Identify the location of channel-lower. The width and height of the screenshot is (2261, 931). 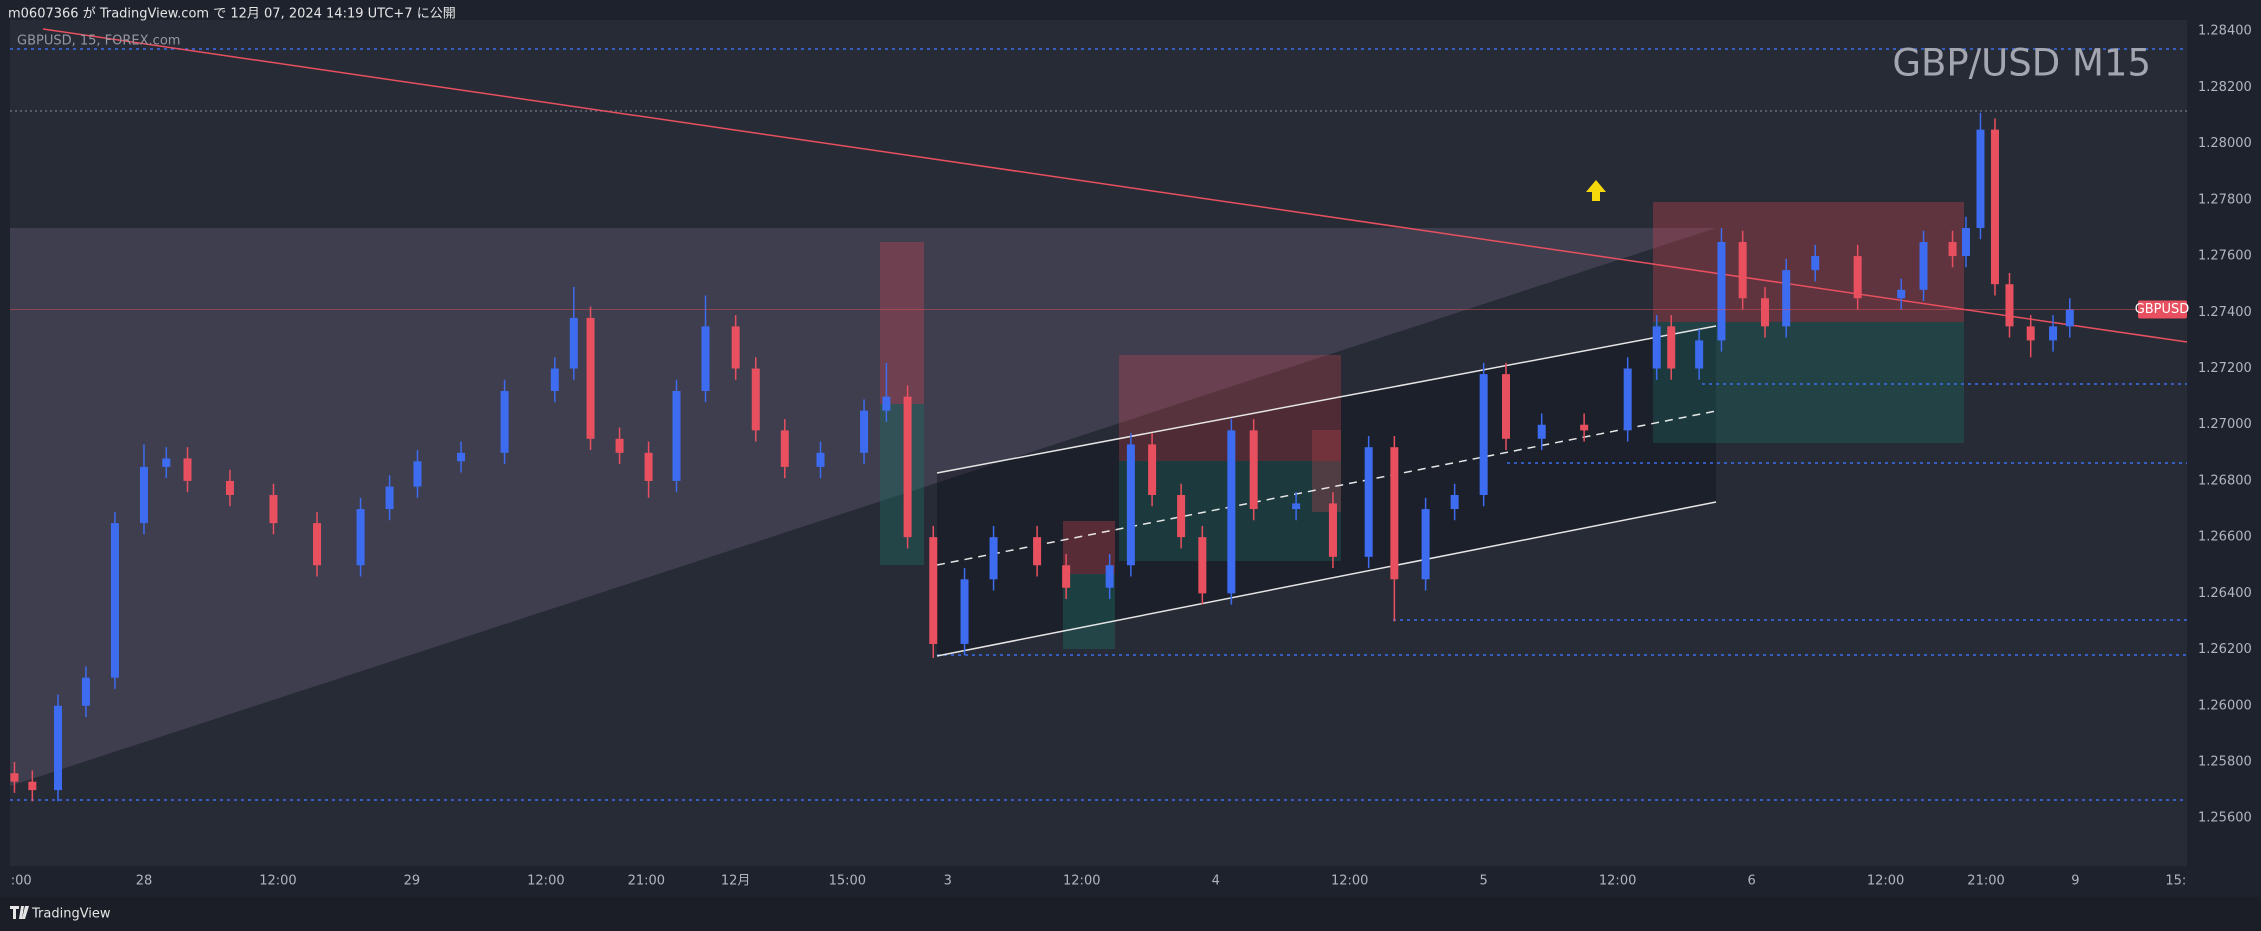
(1326, 579).